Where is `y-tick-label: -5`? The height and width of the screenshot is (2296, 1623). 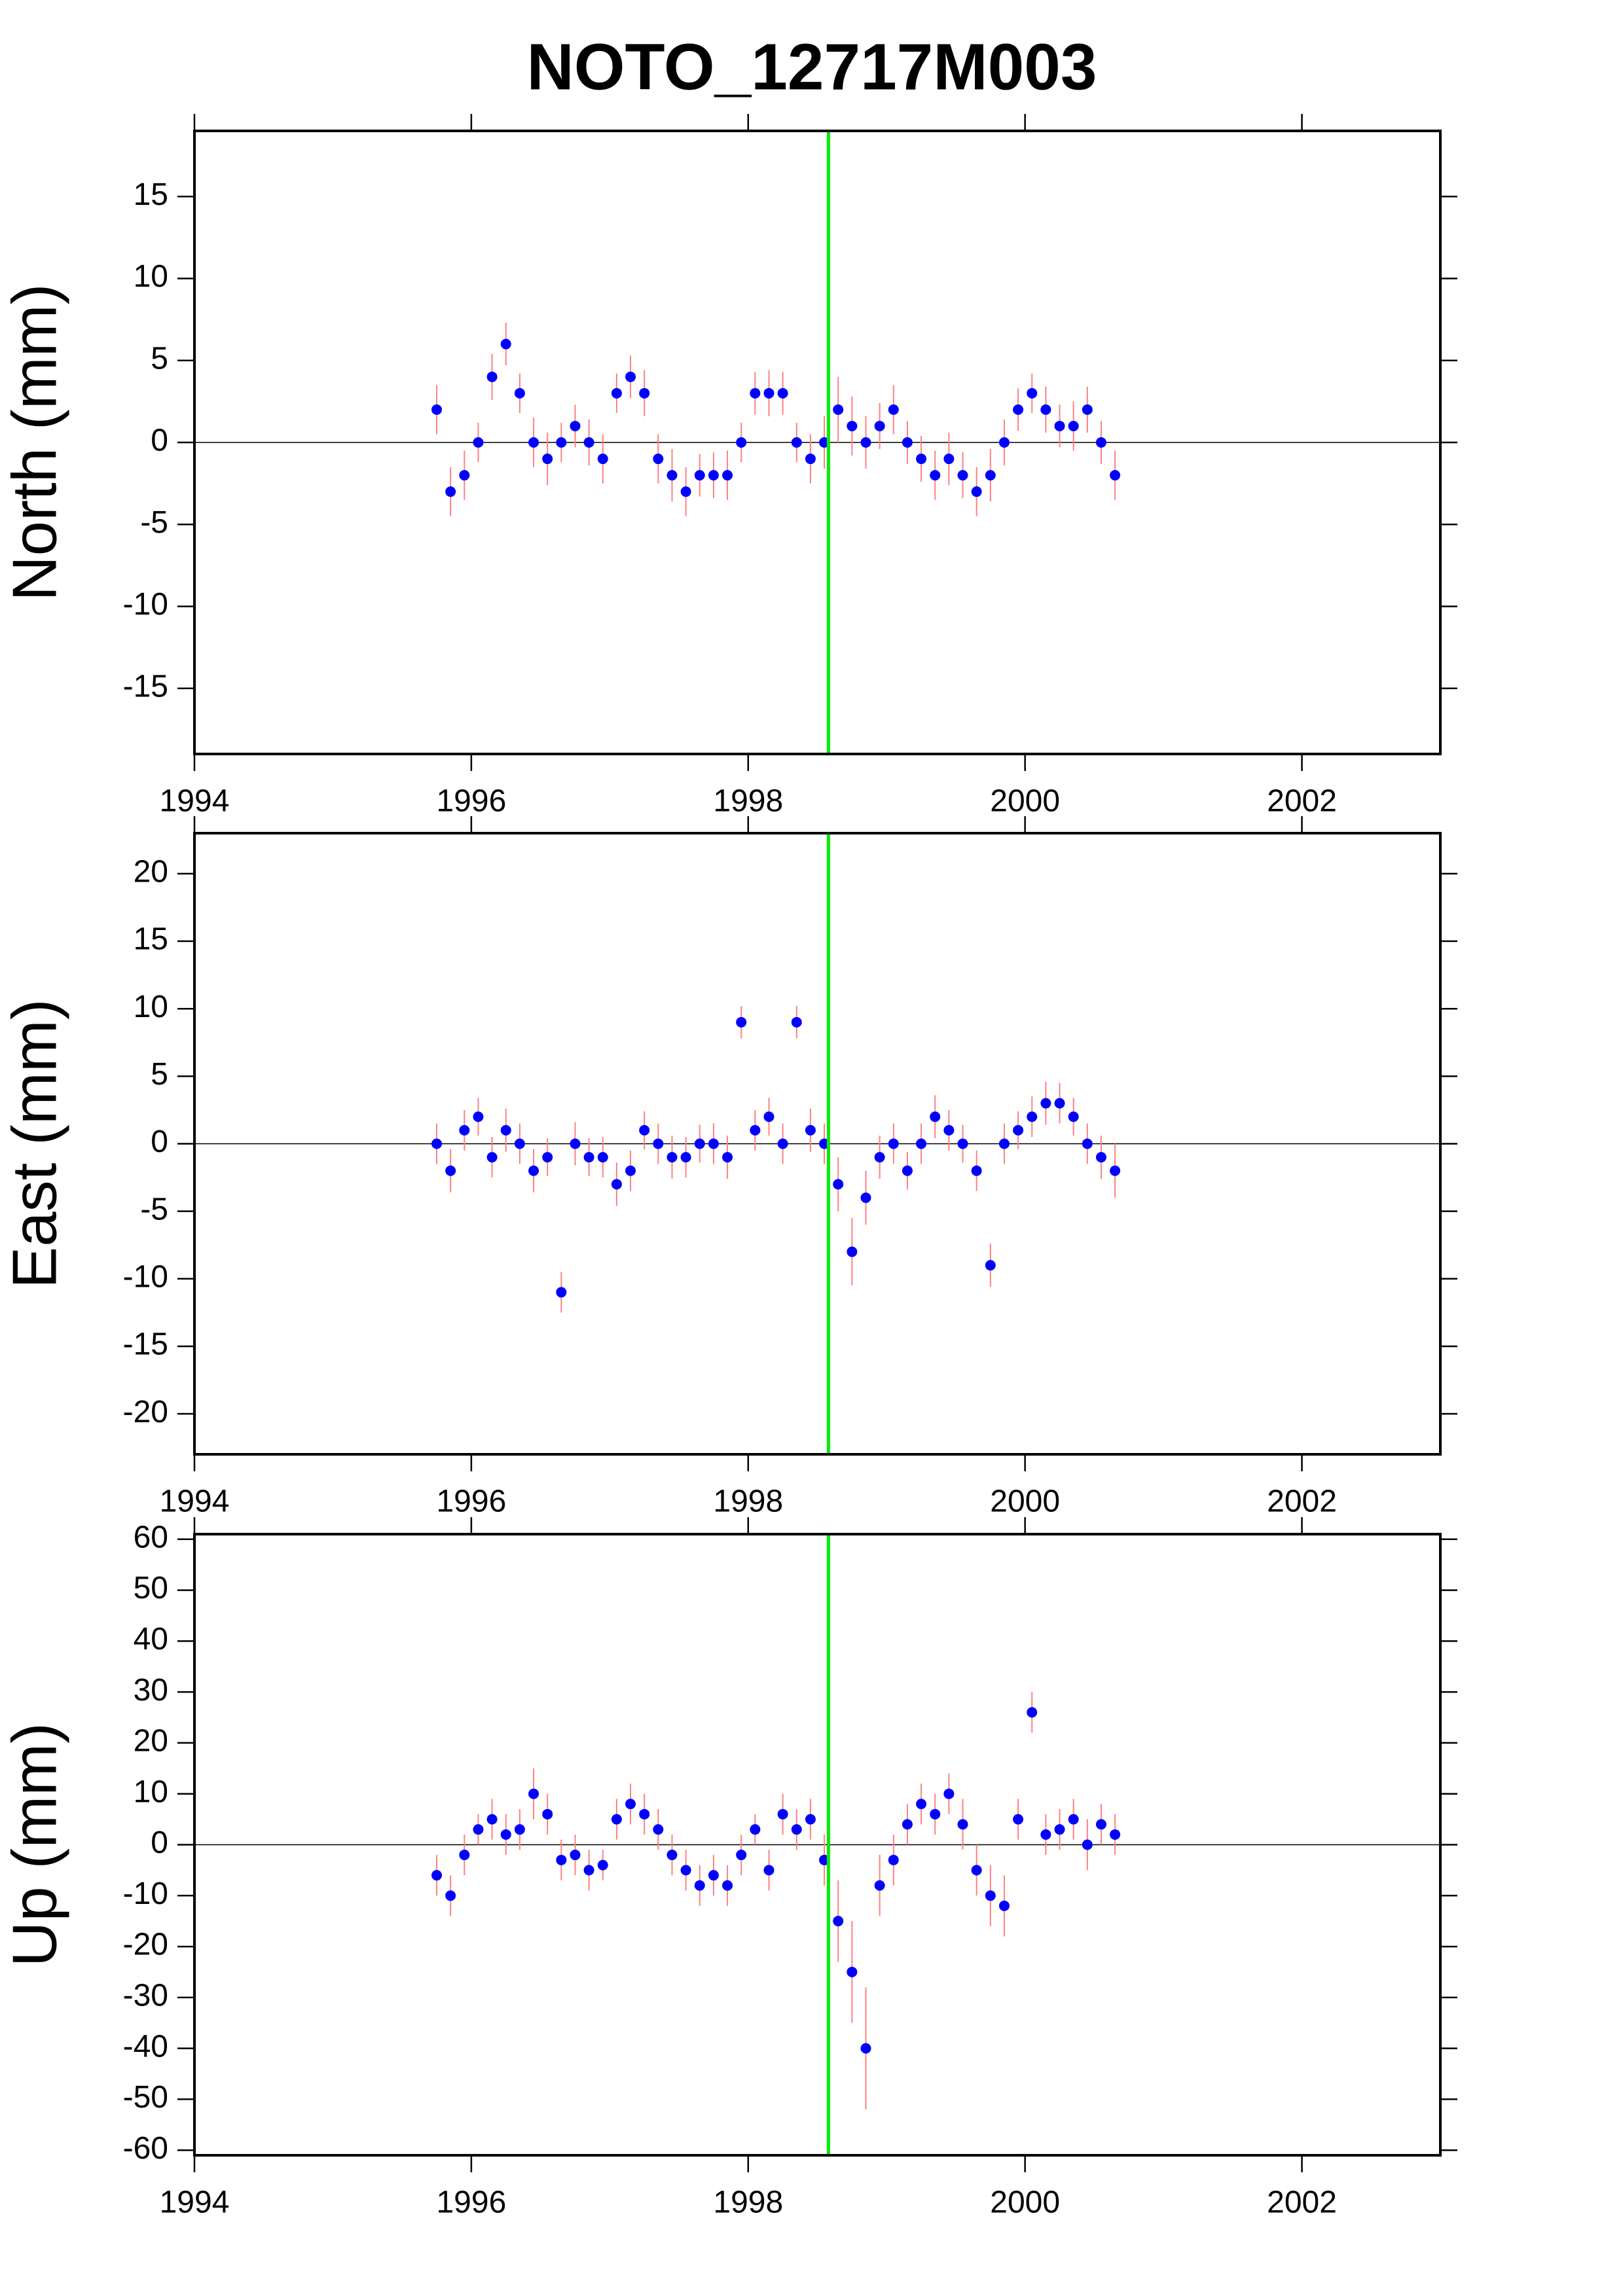 y-tick-label: -5 is located at coordinates (154, 1209).